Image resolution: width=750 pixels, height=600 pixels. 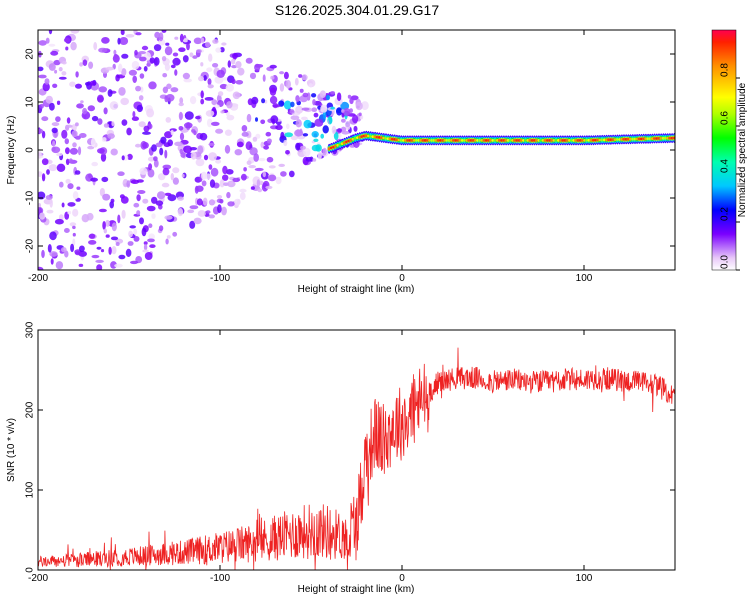 What do you see at coordinates (725, 214) in the screenshot?
I see `colorbar-tick-label: 0.2` at bounding box center [725, 214].